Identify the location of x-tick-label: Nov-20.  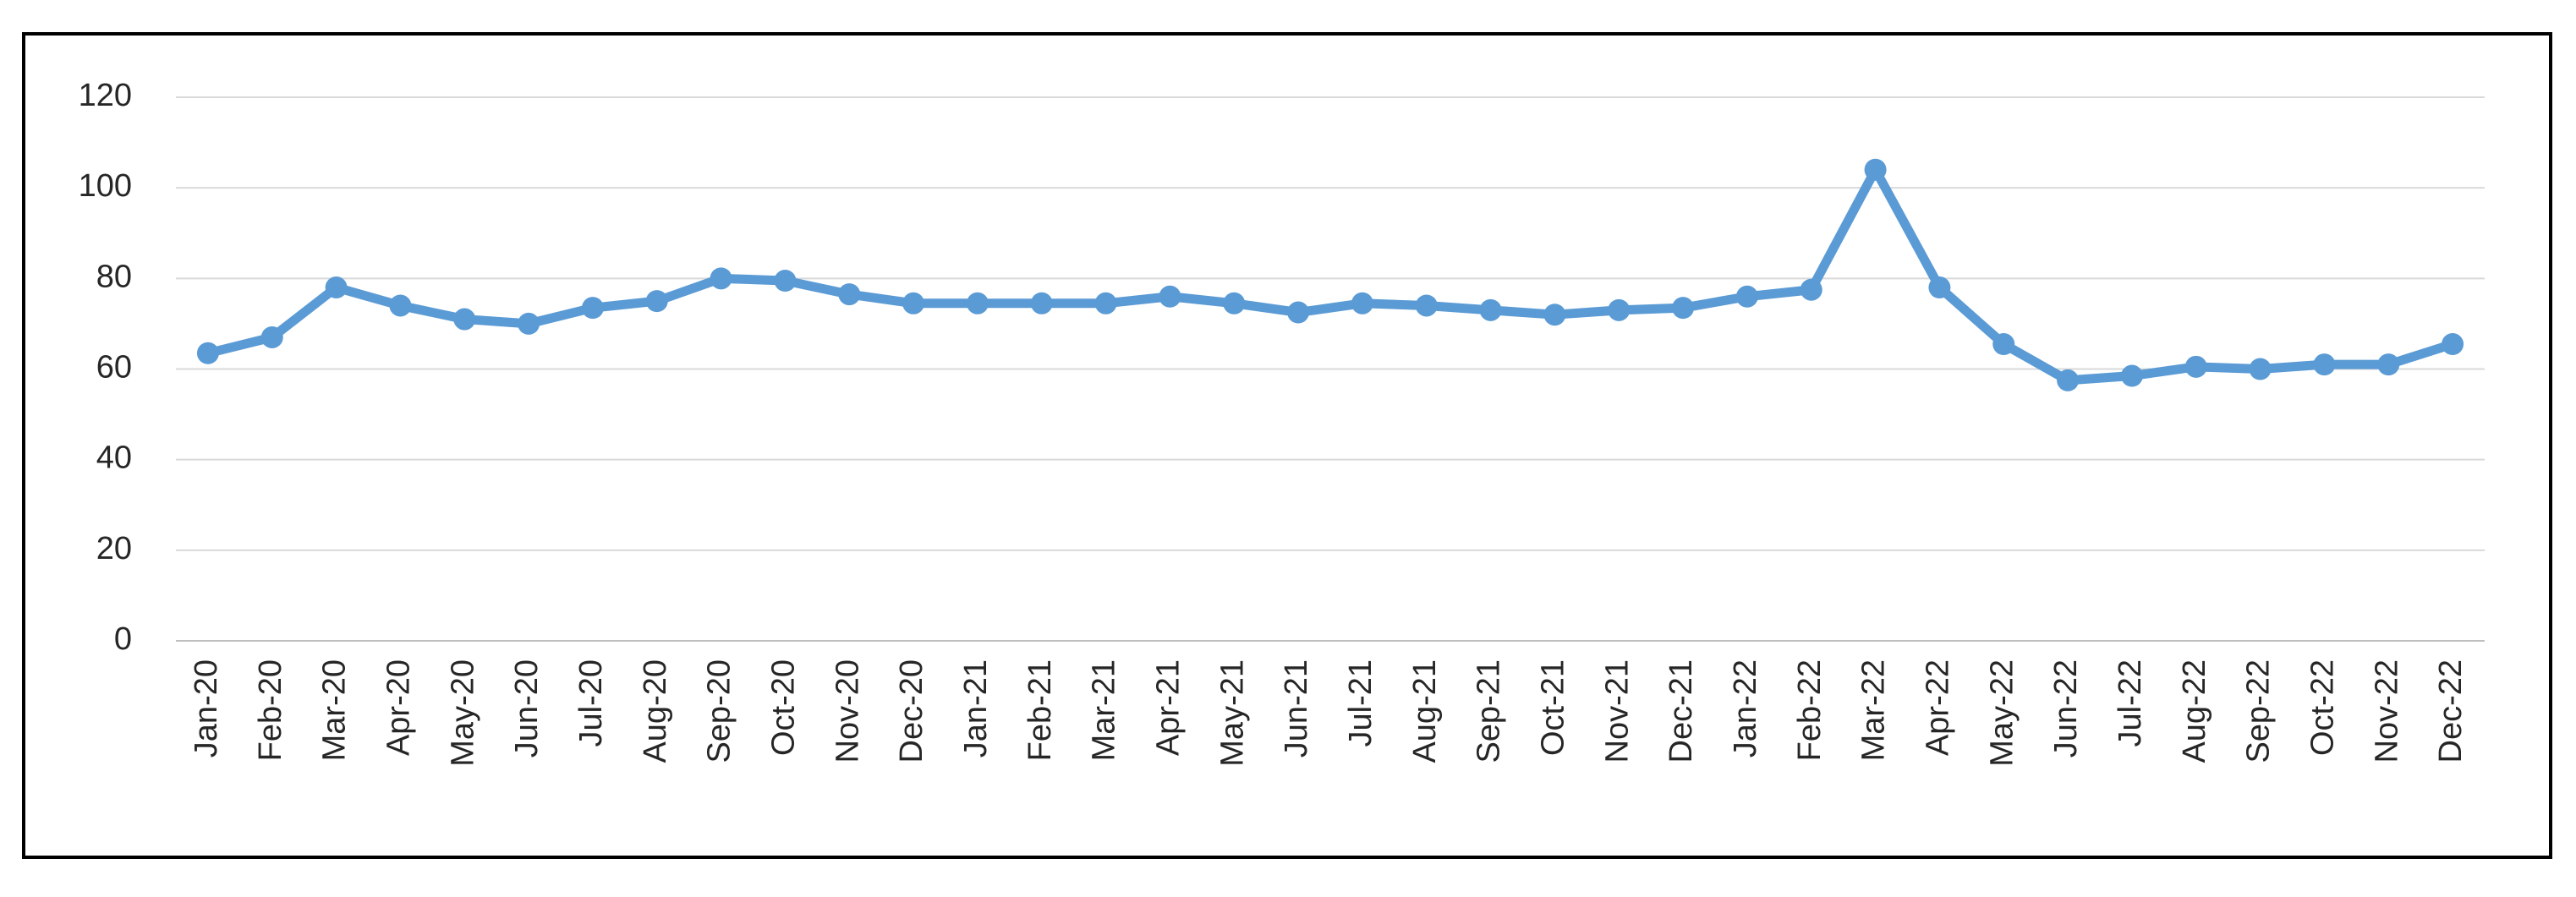
(847, 711).